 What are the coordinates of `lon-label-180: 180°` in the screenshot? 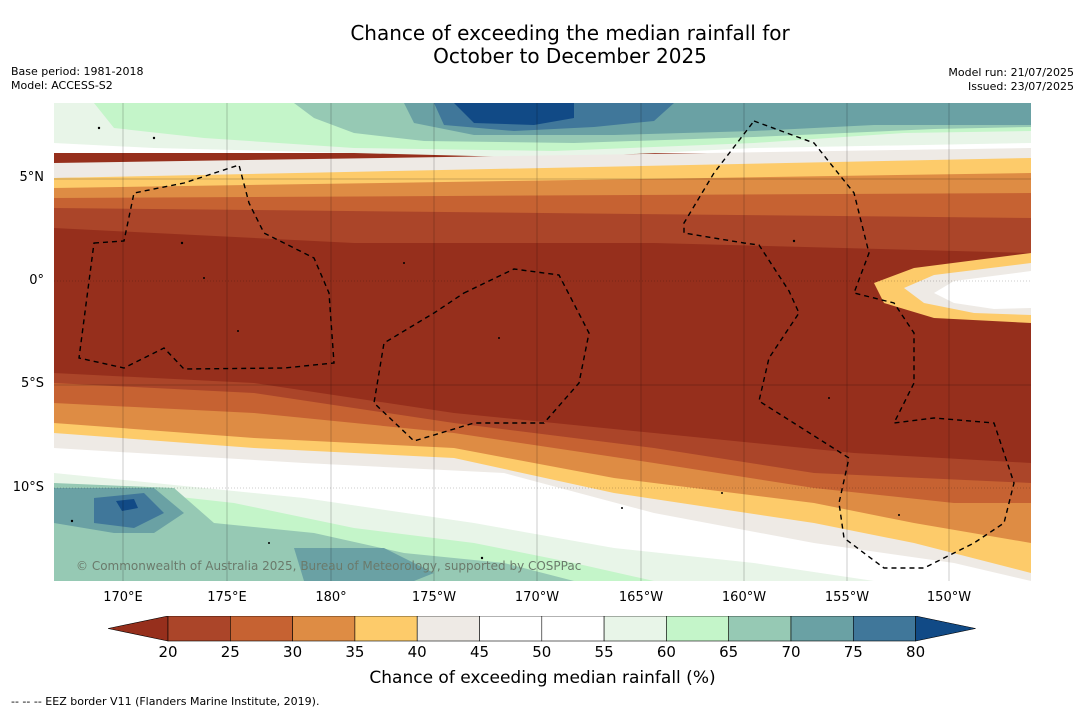 It's located at (331, 597).